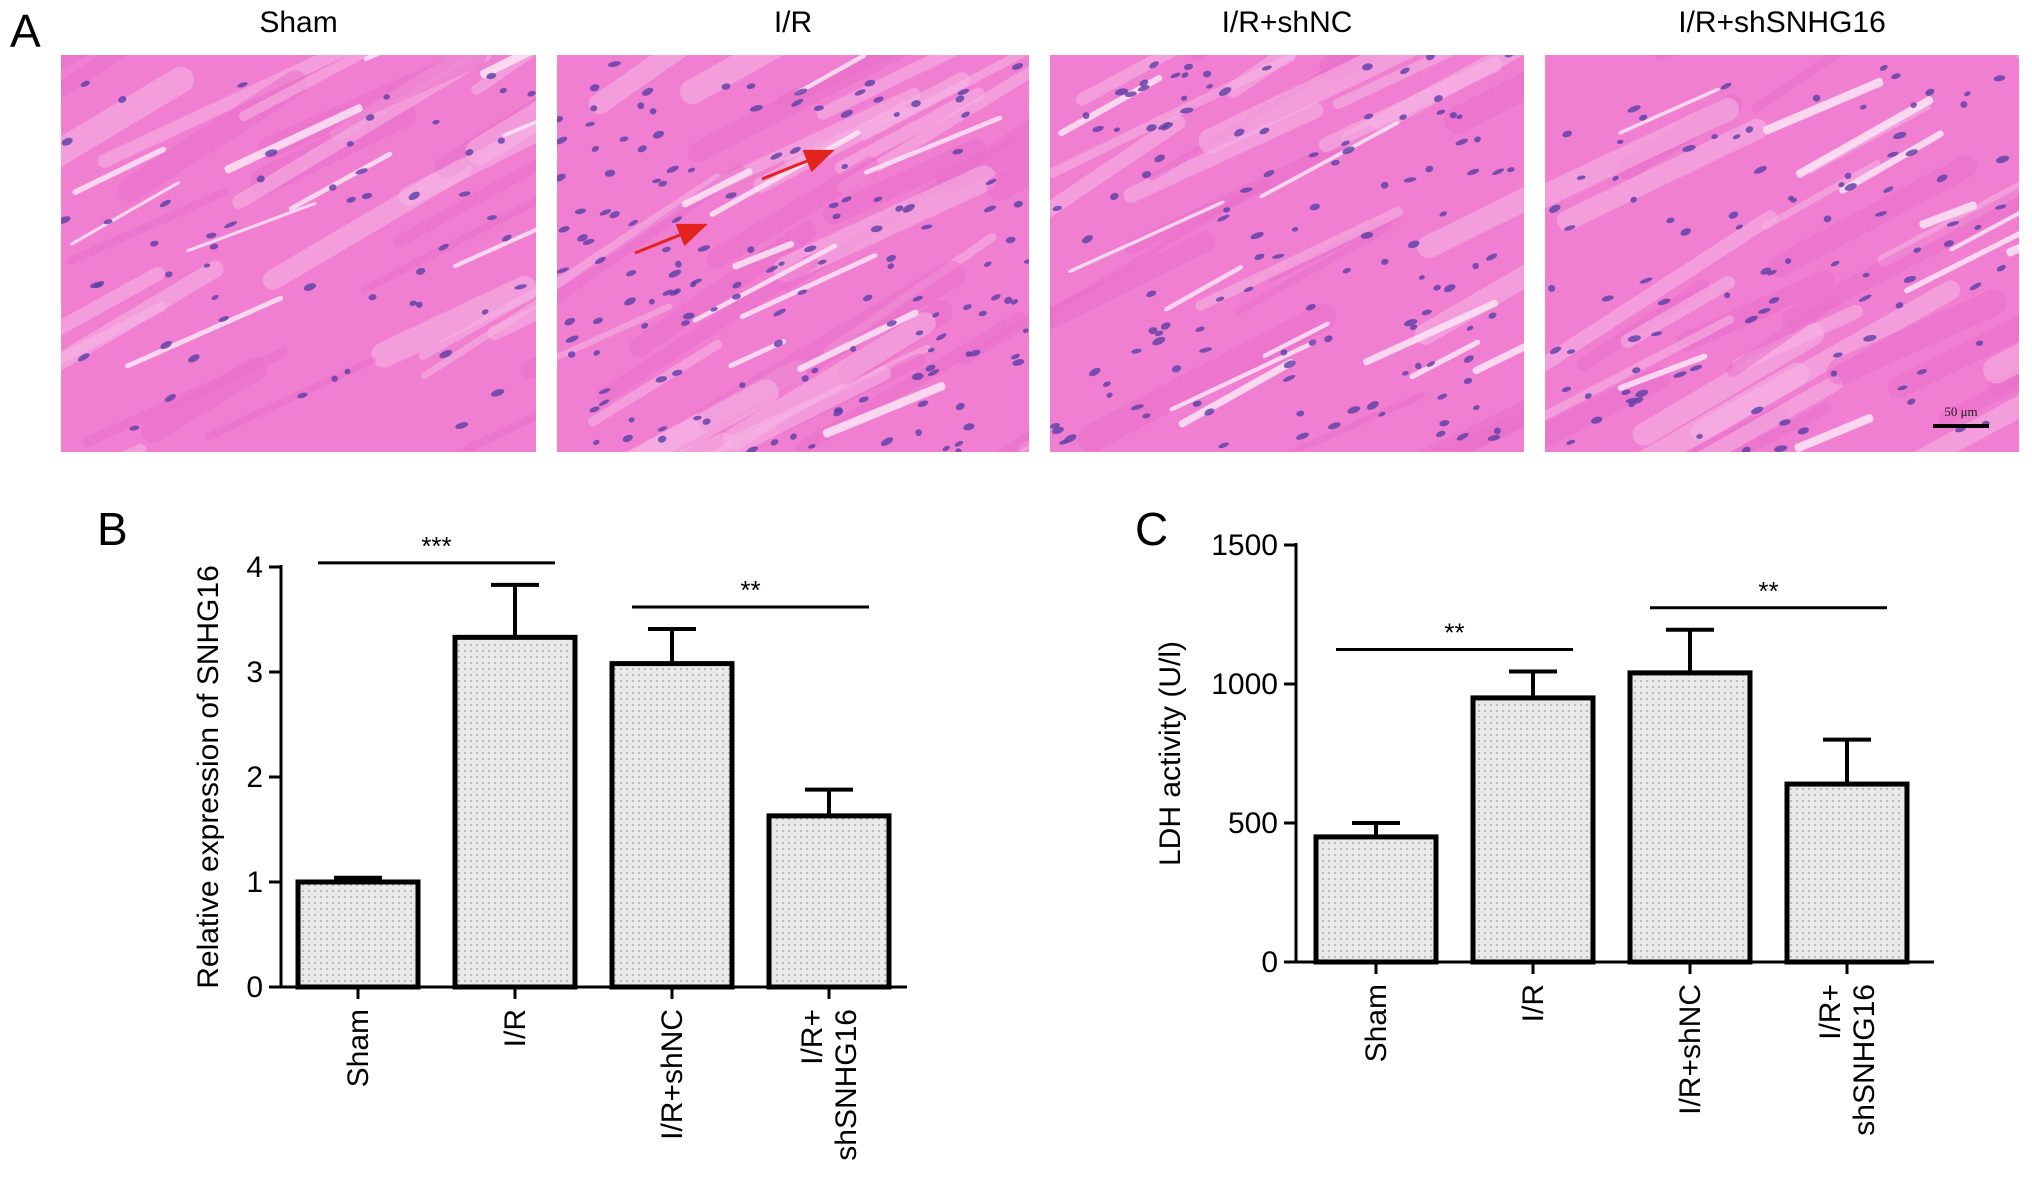 The image size is (2032, 1187). Describe the element at coordinates (1376, 899) in the screenshot. I see `chart-c-bar` at that location.